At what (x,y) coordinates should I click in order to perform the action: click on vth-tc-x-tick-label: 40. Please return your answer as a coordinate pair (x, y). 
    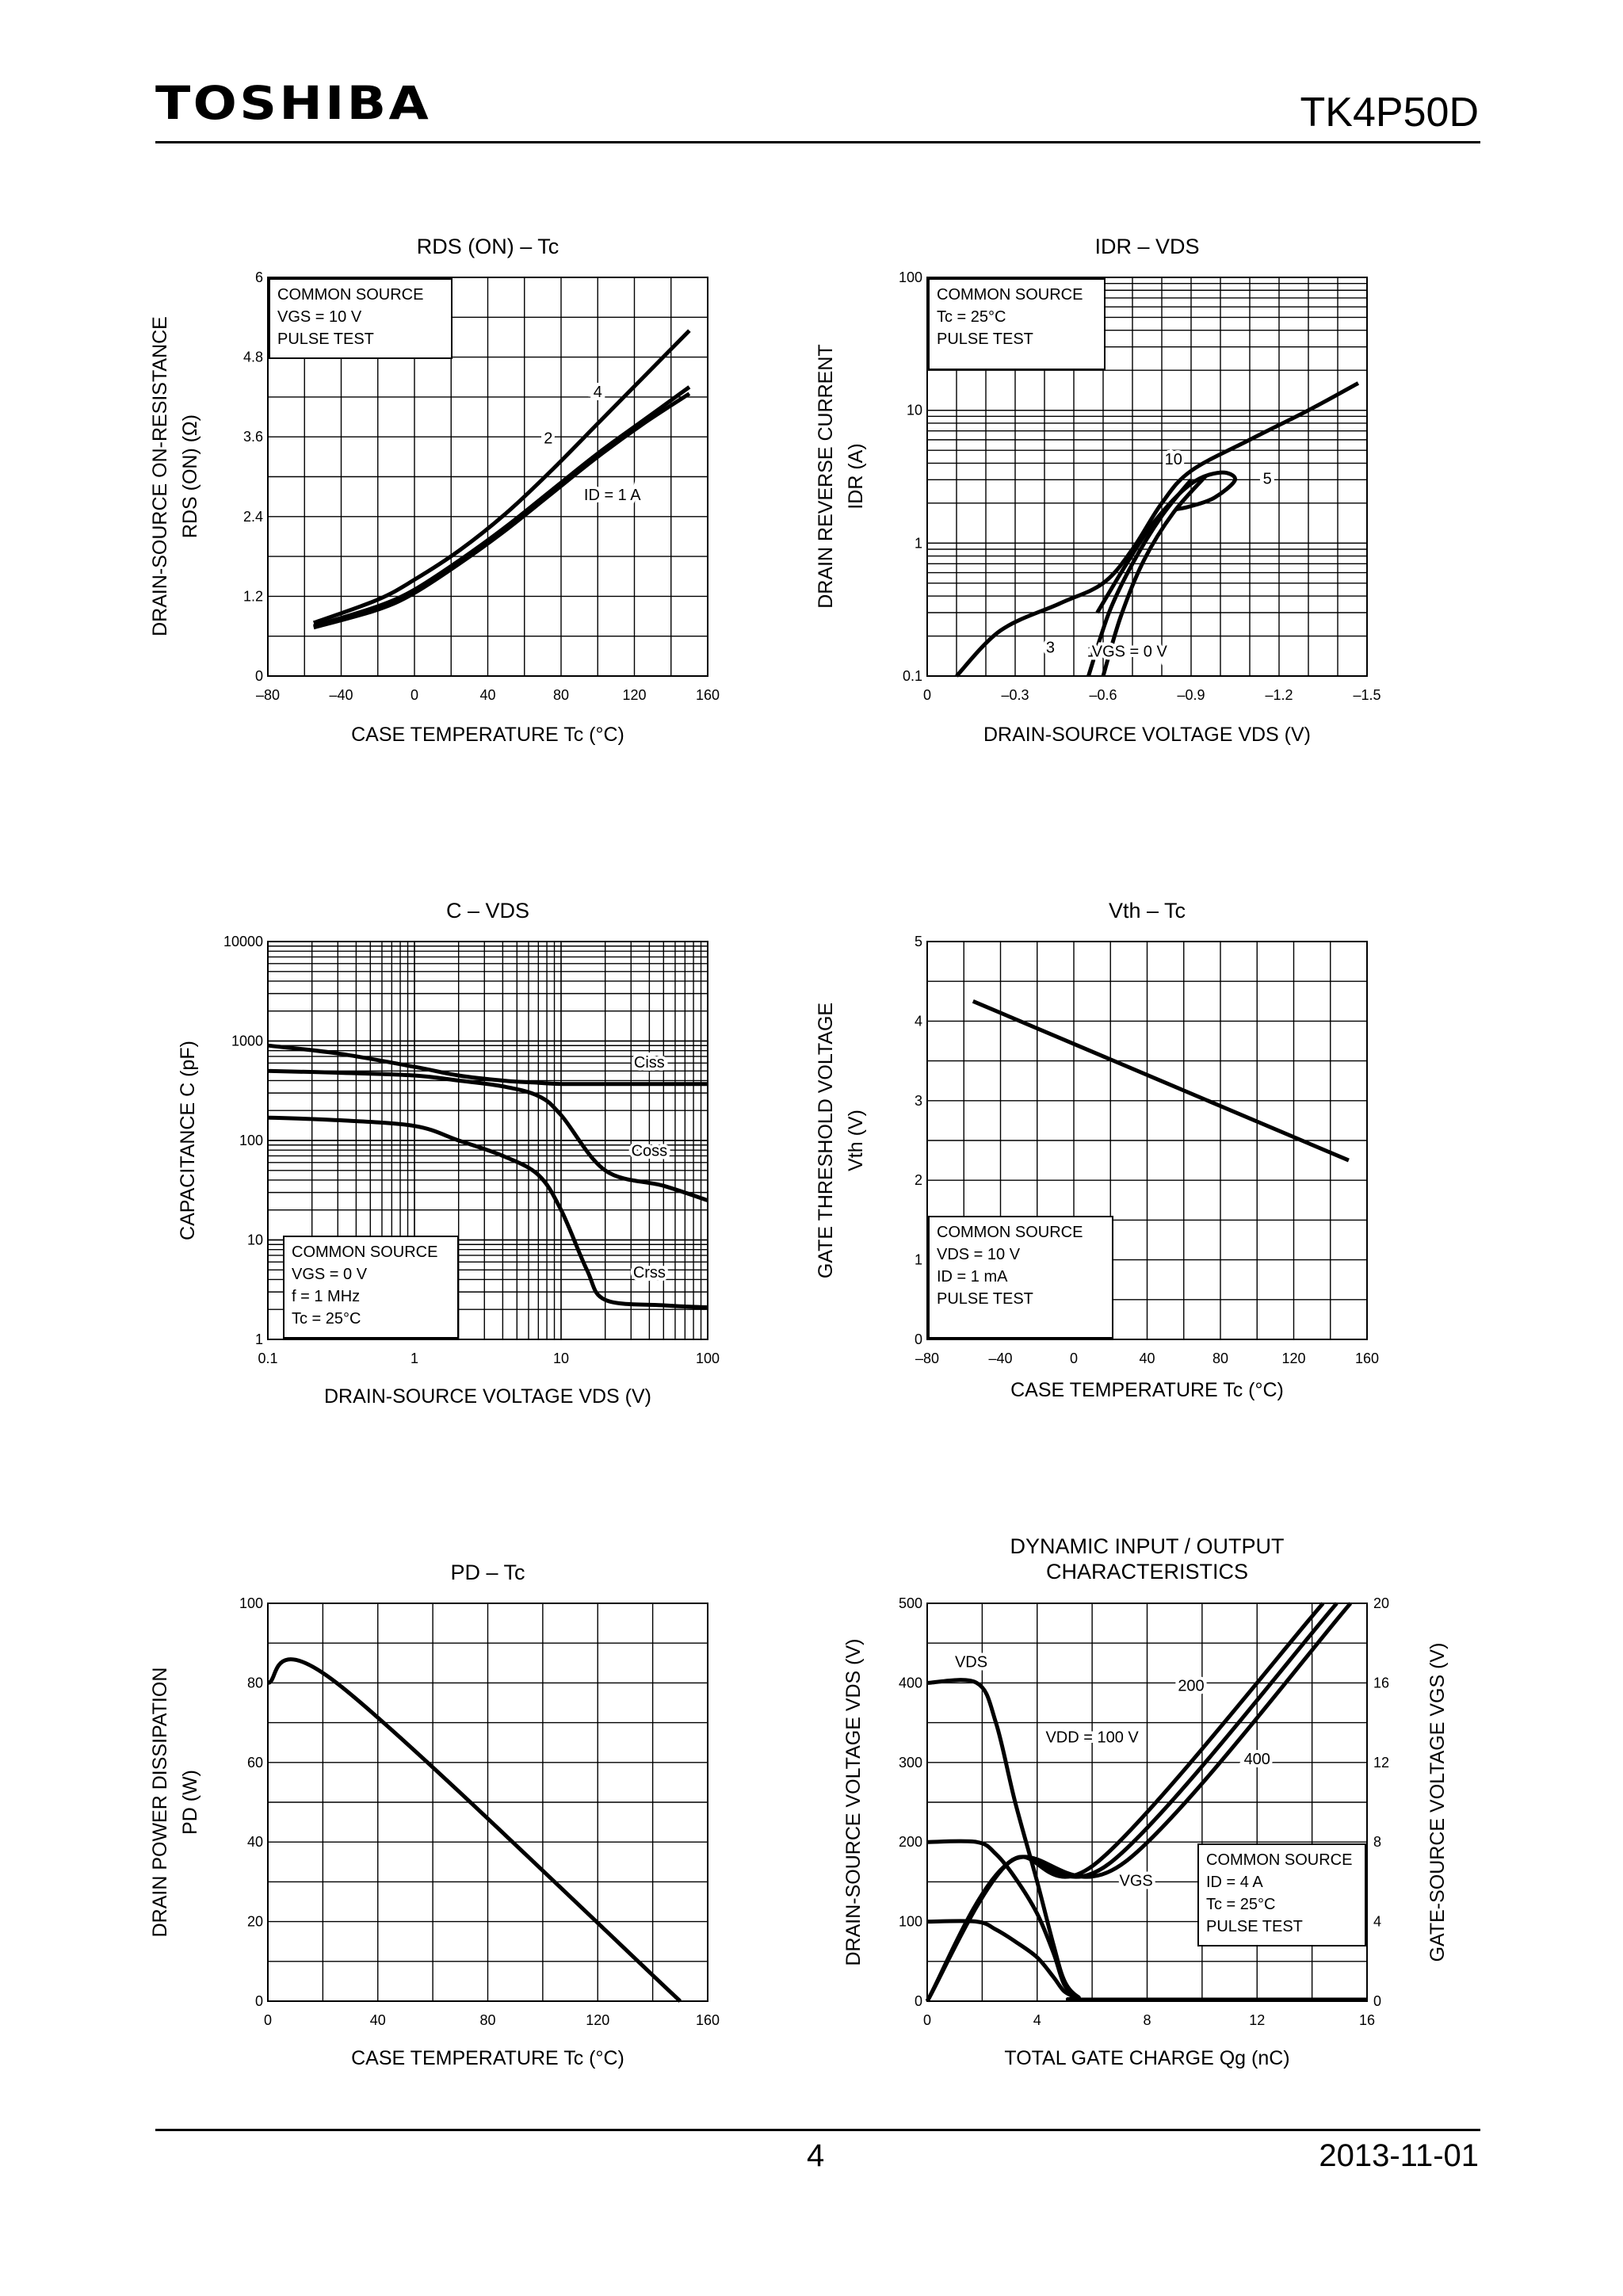
    Looking at the image, I should click on (1147, 1358).